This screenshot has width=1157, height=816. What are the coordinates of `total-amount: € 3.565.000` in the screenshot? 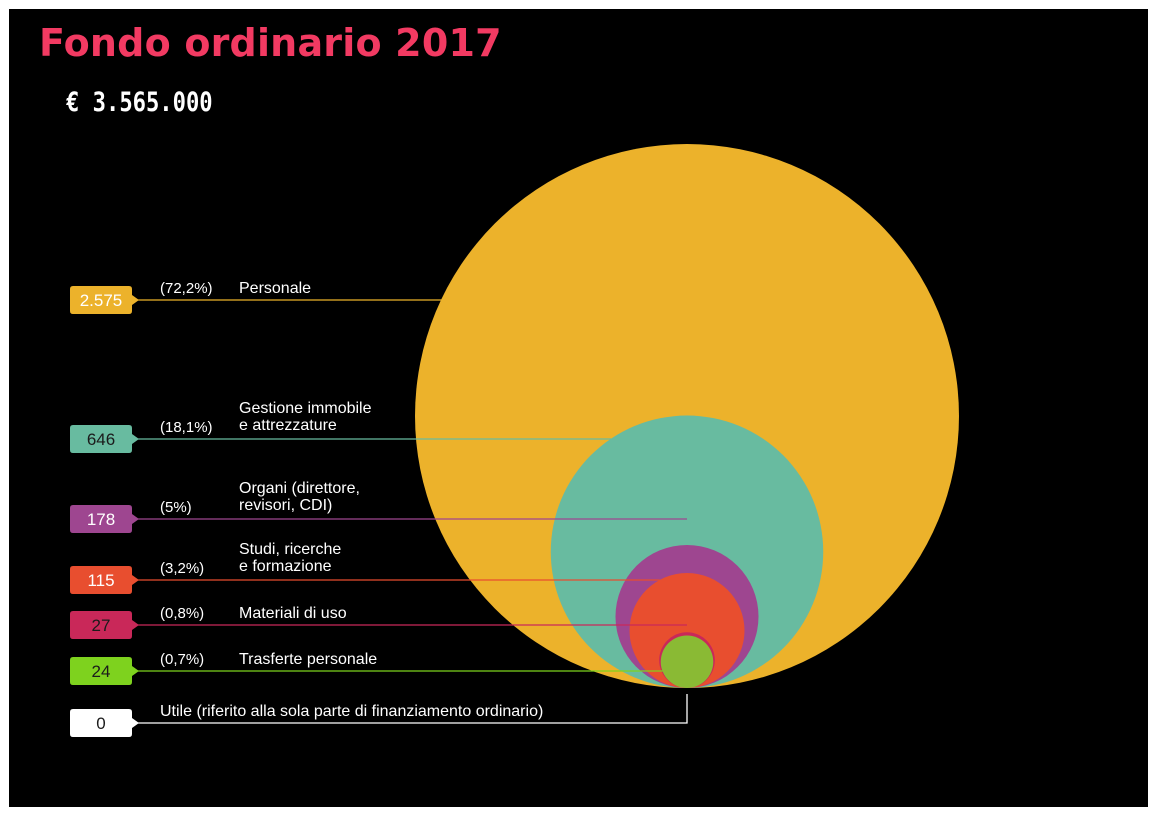 It's located at (139, 102).